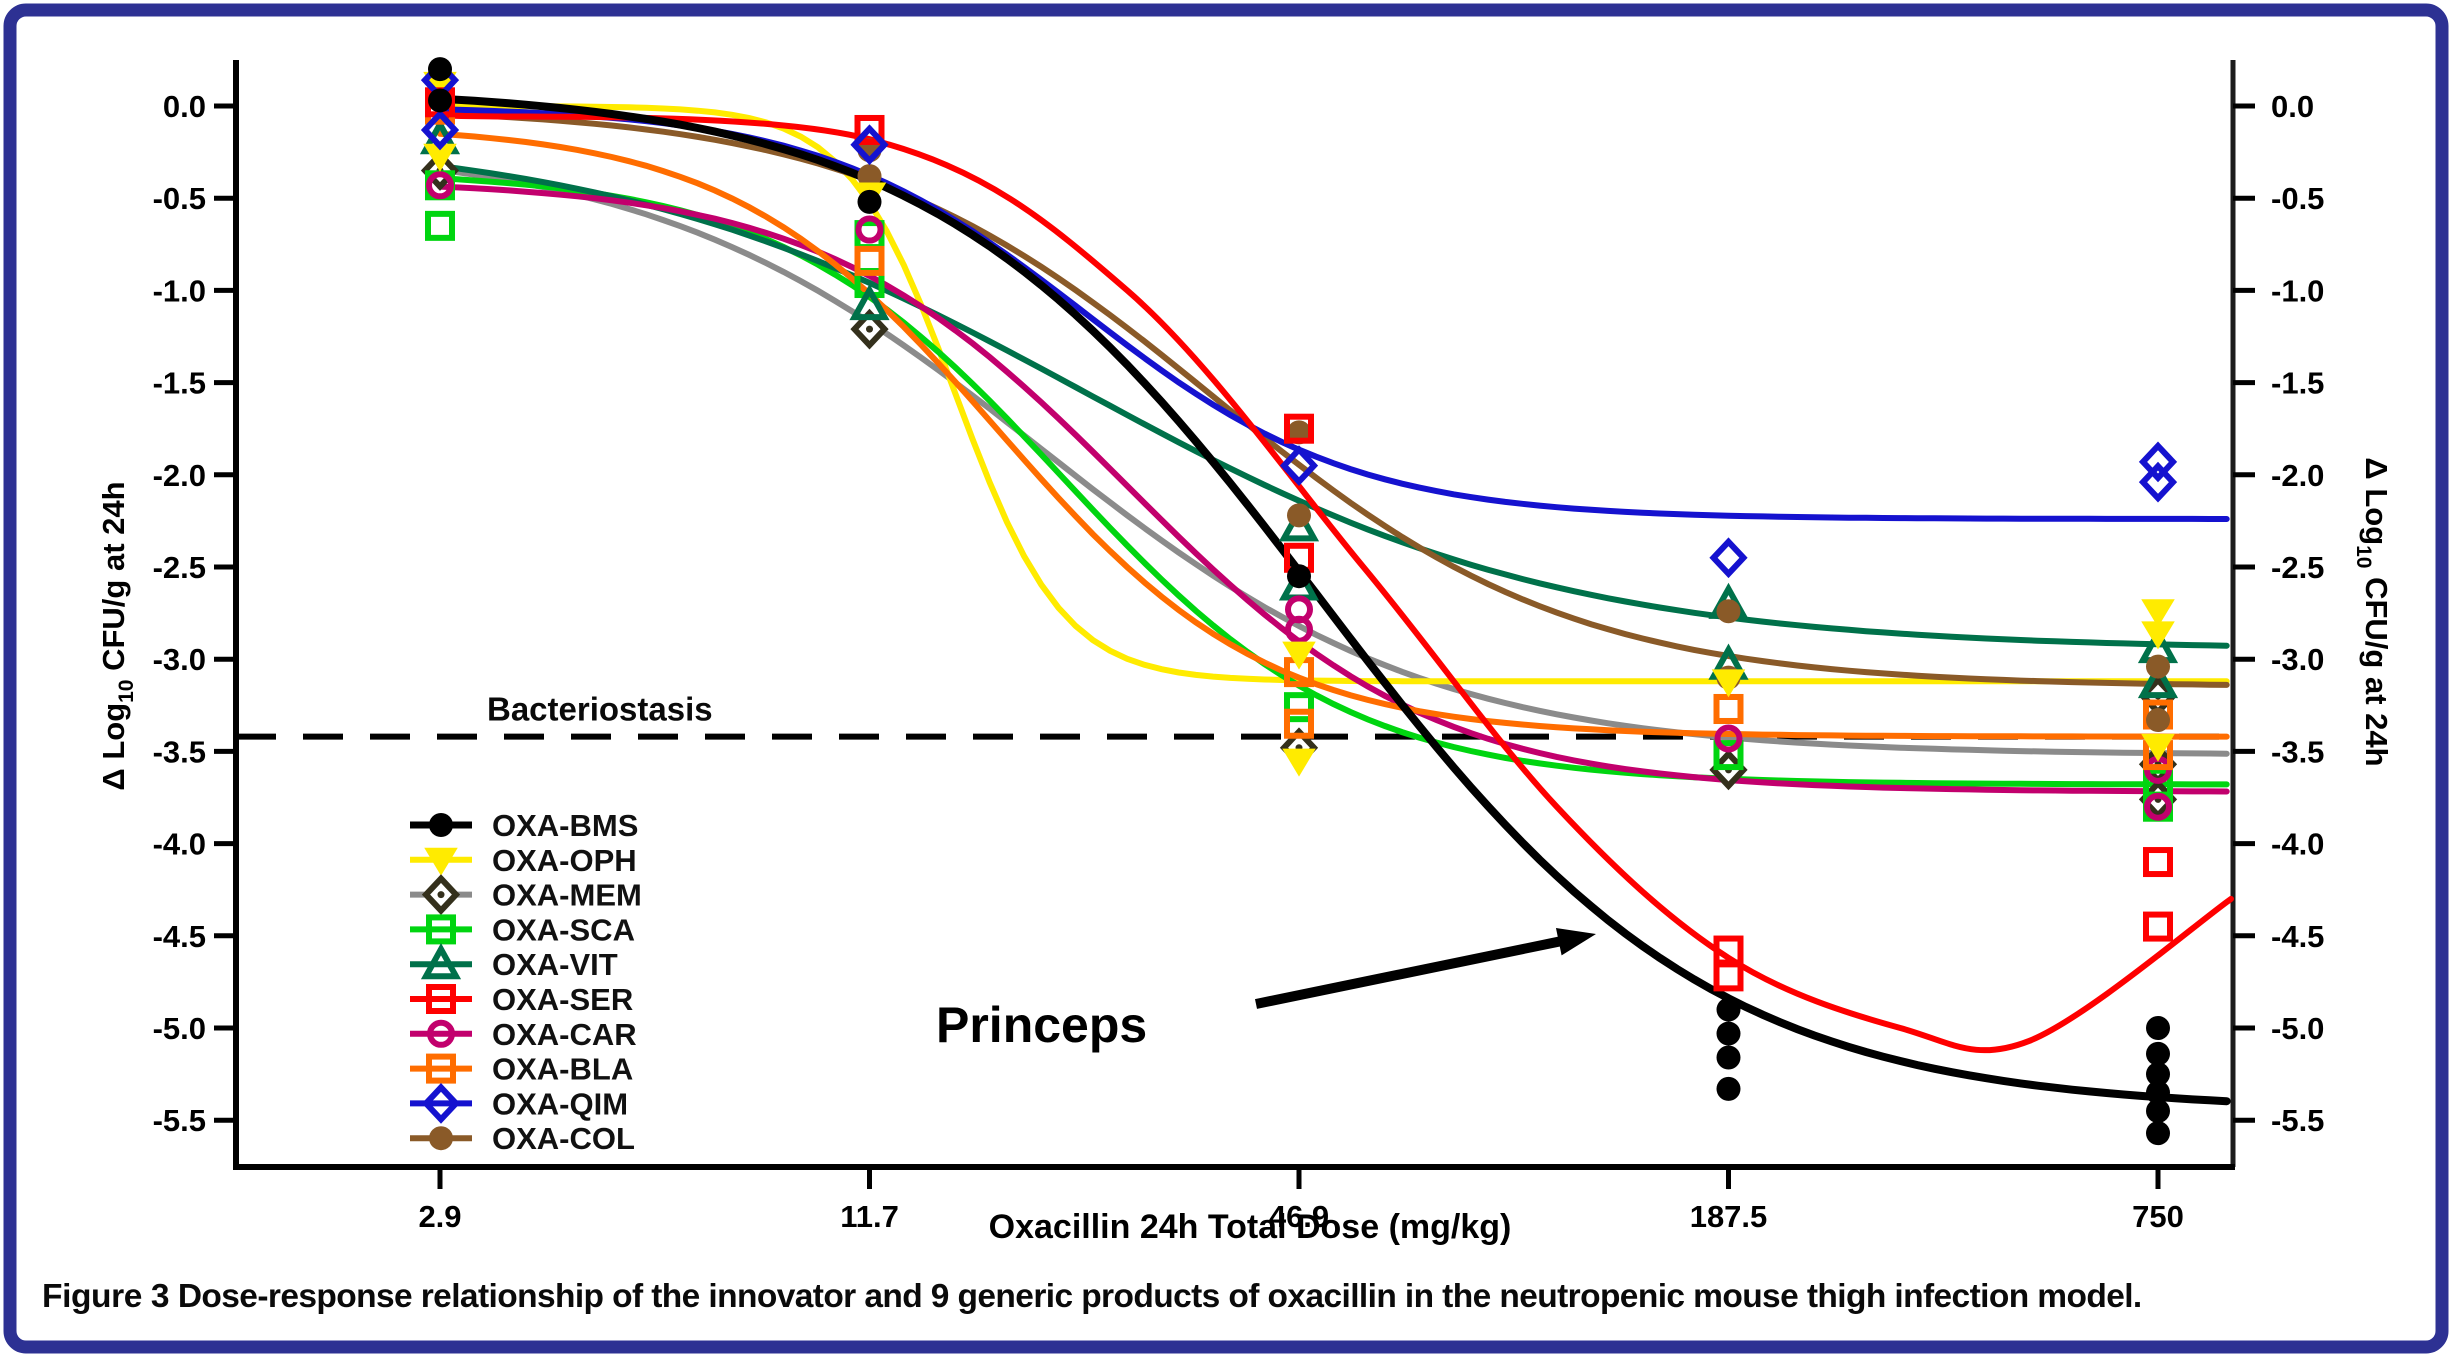  I want to click on x-tick-label: 2.9, so click(439, 1216).